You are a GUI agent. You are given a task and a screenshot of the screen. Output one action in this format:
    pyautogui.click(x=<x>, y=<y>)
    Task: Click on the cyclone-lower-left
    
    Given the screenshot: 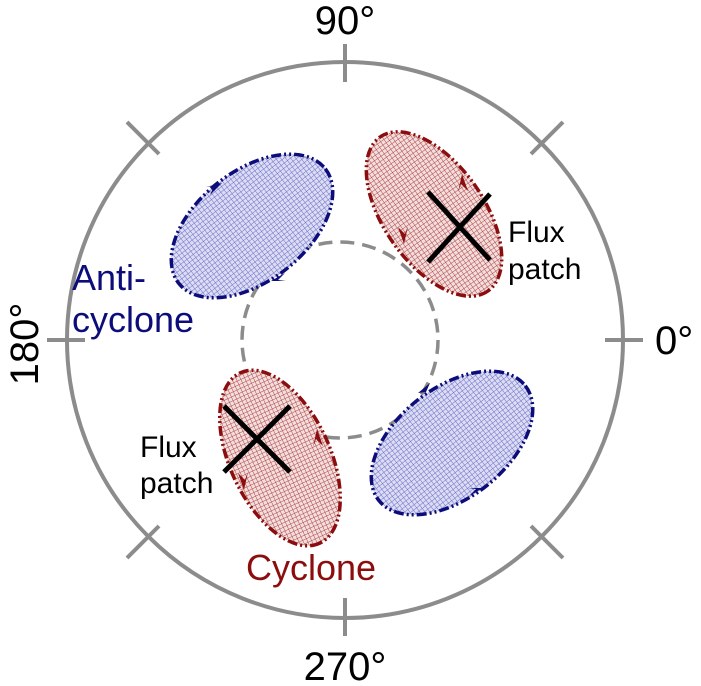 What is the action you would take?
    pyautogui.click(x=280, y=458)
    